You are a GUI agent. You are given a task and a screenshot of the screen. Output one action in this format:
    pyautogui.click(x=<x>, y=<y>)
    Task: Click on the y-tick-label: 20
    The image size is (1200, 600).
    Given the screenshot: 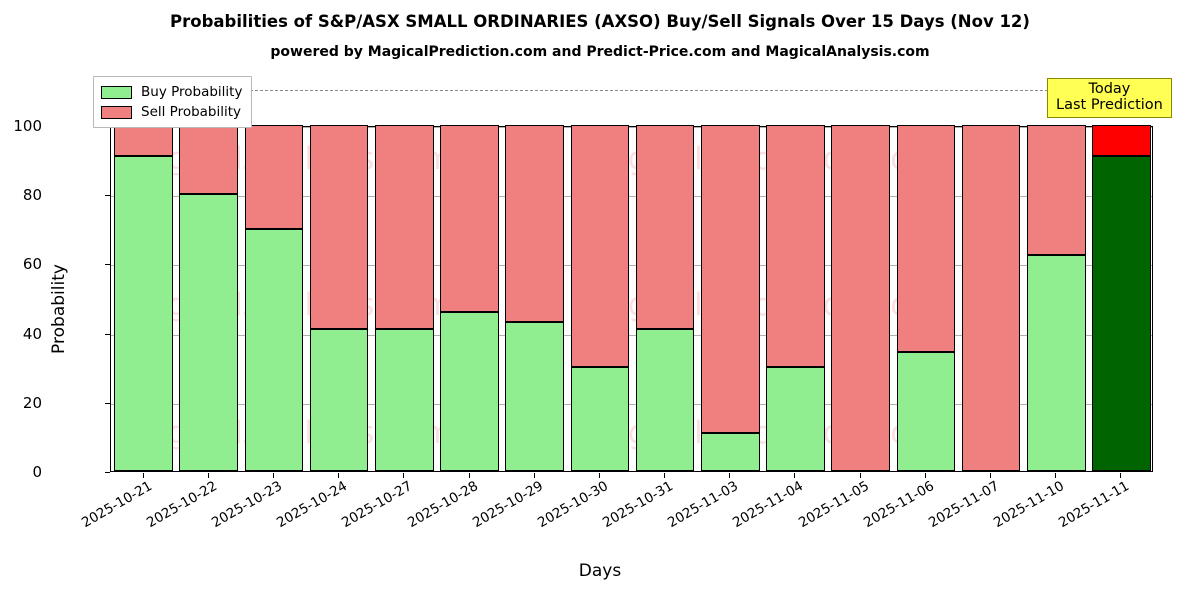 What is the action you would take?
    pyautogui.click(x=32, y=402)
    